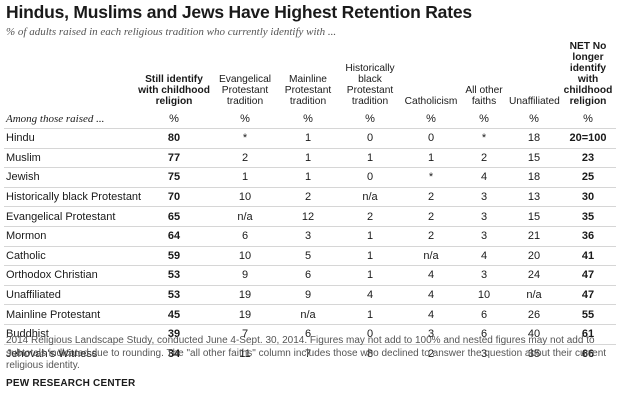 Image resolution: width=620 pixels, height=401 pixels. What do you see at coordinates (70, 294) in the screenshot?
I see `row-label: Unaffiliated` at bounding box center [70, 294].